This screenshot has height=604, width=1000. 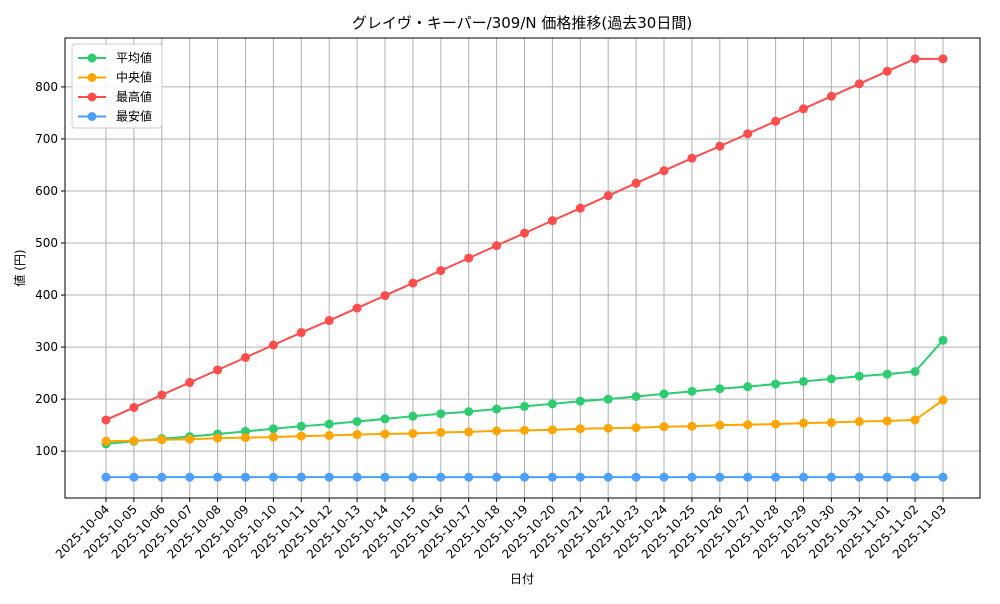 What do you see at coordinates (134, 116) in the screenshot?
I see `legend-label: 最安値` at bounding box center [134, 116].